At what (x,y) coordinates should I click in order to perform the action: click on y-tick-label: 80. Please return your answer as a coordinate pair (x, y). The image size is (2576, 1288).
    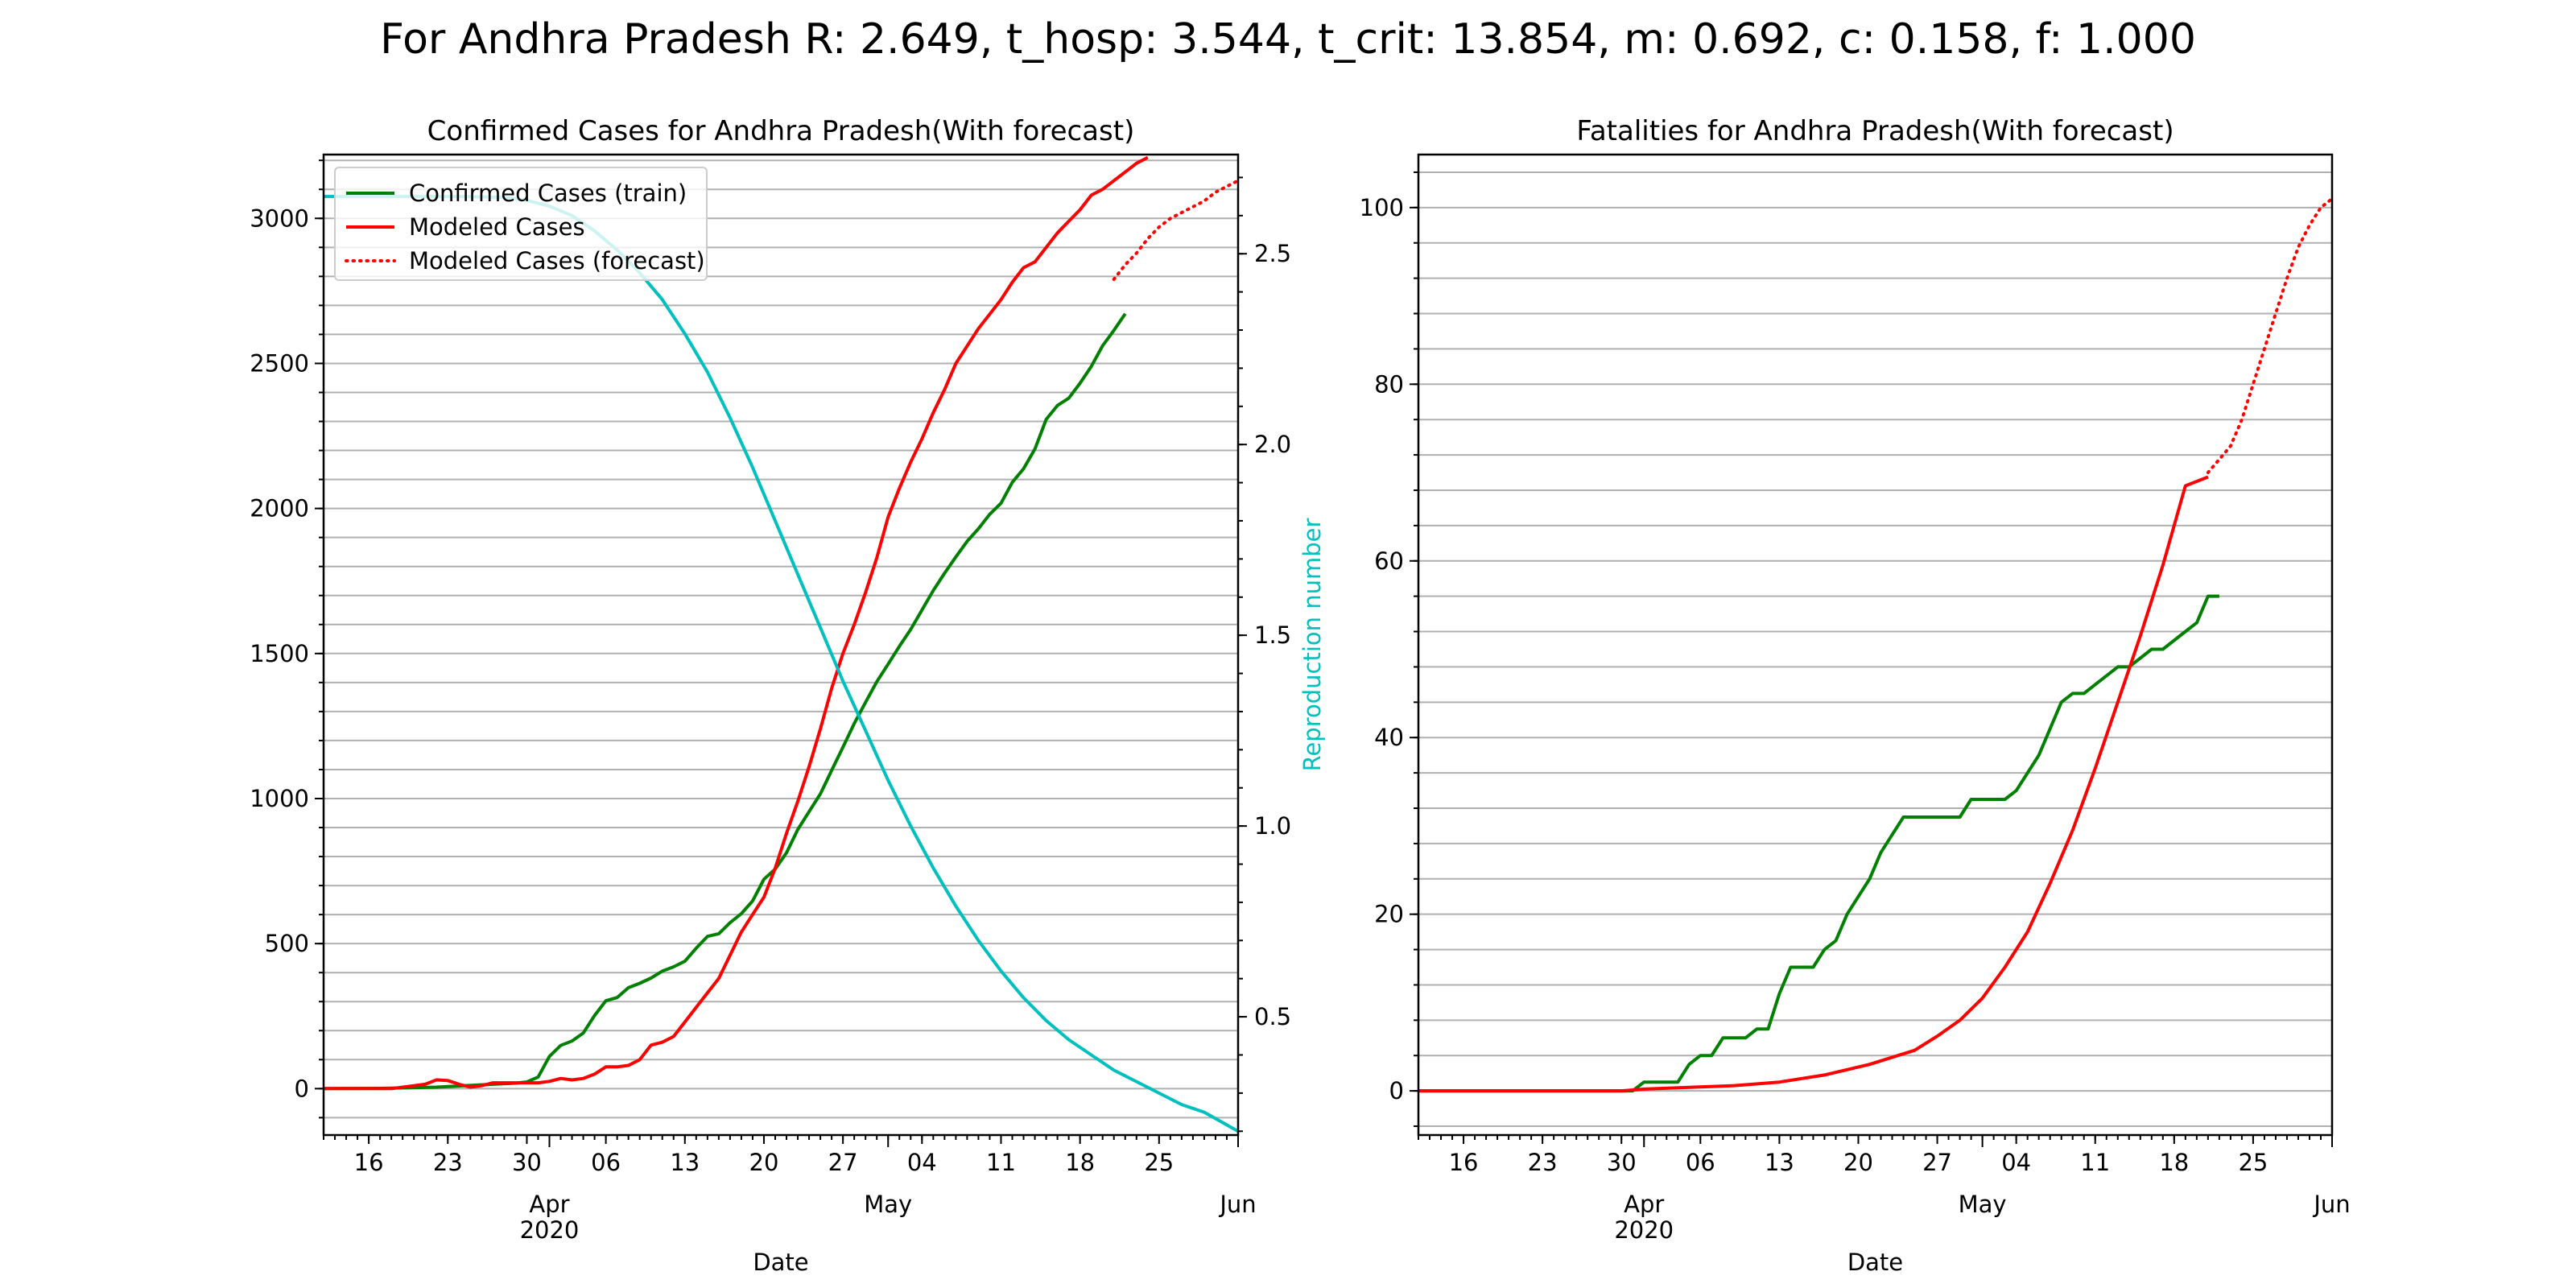
    Looking at the image, I should click on (1389, 384).